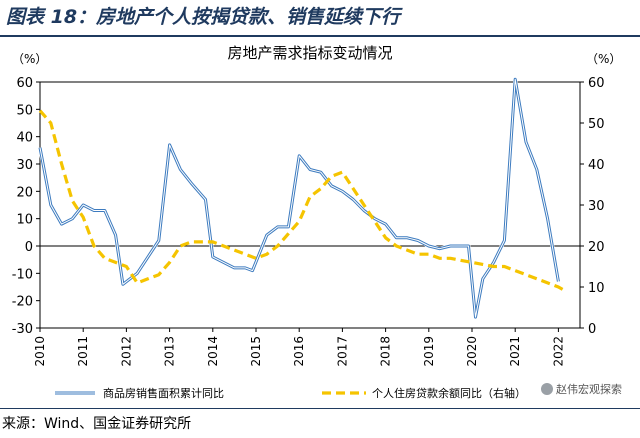 This screenshot has width=640, height=438. I want to click on watermark: 赵伟宏观探索, so click(581, 389).